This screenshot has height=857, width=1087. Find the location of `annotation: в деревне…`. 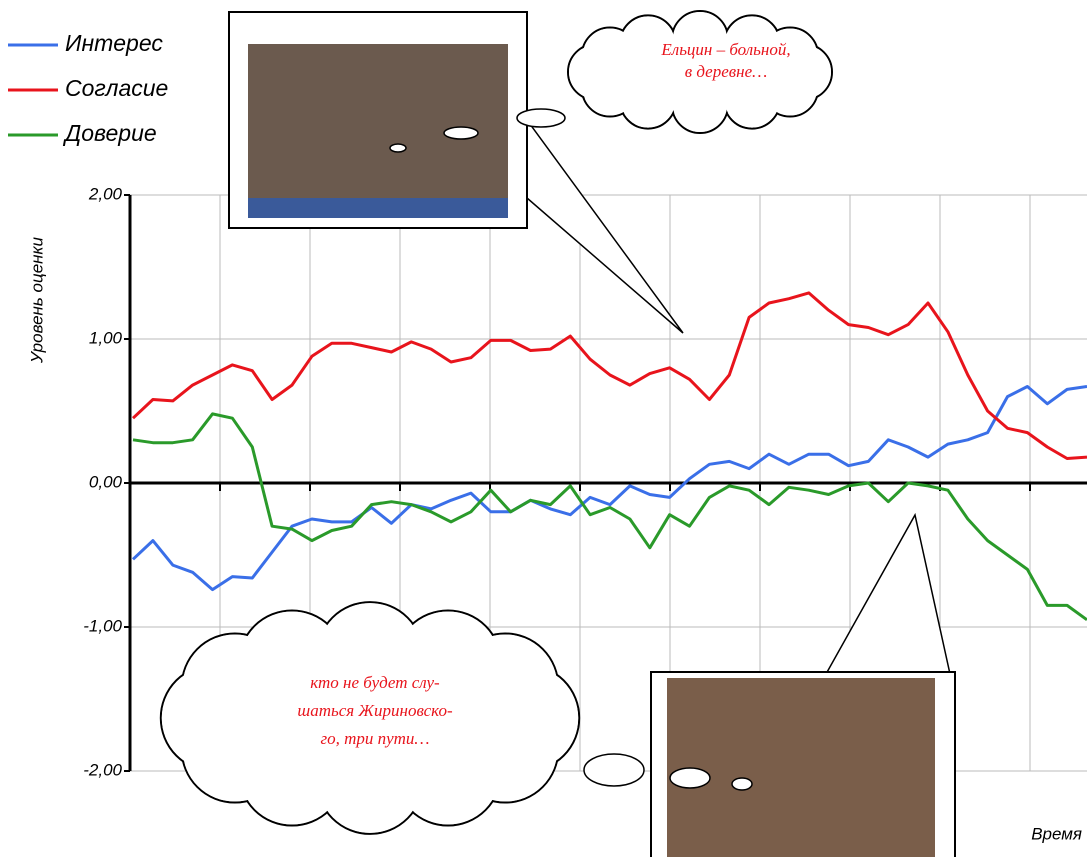

annotation: в деревне… is located at coordinates (726, 71).